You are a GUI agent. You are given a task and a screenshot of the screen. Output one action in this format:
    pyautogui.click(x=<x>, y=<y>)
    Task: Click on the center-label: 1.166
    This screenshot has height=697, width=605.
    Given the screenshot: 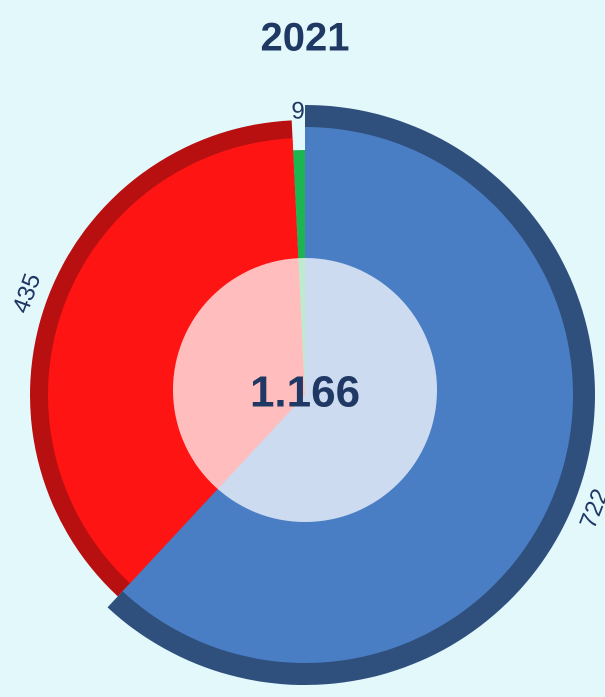 What is the action you would take?
    pyautogui.click(x=305, y=392)
    